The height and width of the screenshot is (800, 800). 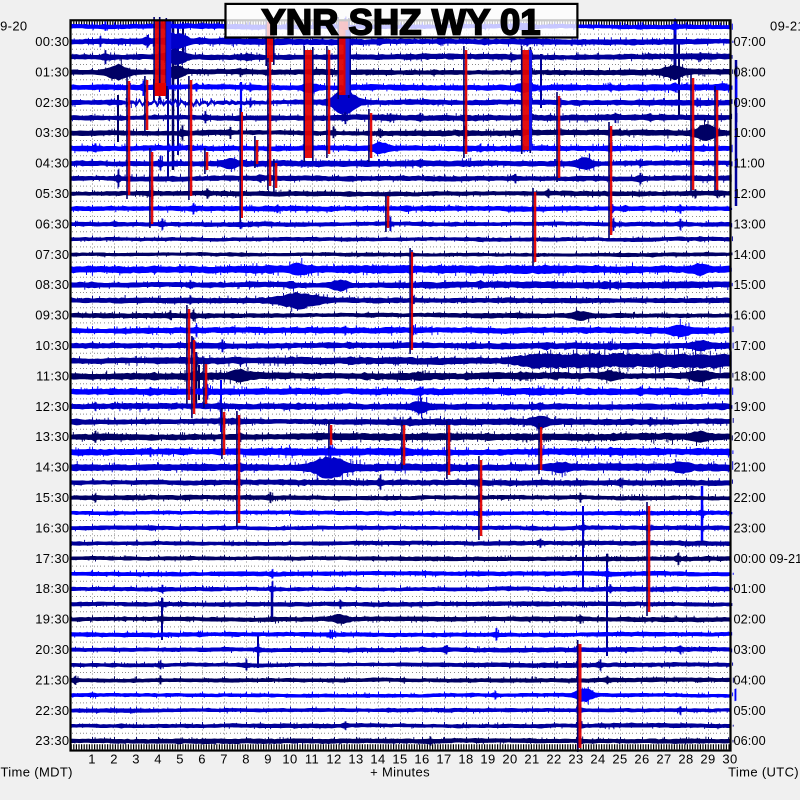 I want to click on svg-text: 14, so click(x=377, y=758).